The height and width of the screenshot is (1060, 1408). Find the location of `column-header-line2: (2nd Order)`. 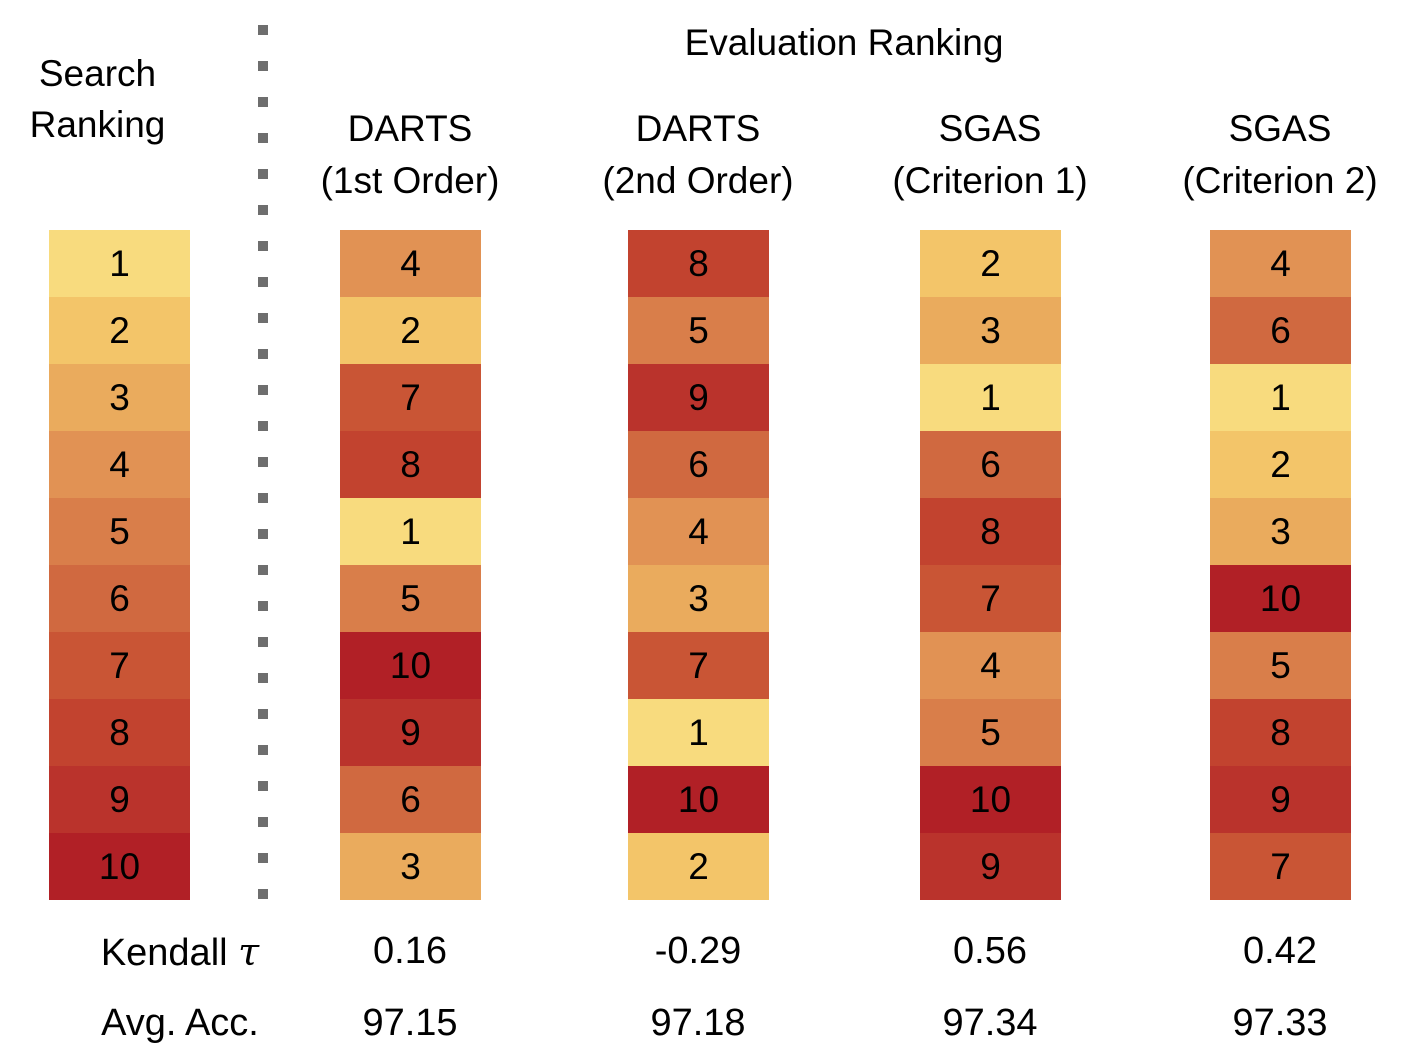

column-header-line2: (2nd Order) is located at coordinates (698, 180).